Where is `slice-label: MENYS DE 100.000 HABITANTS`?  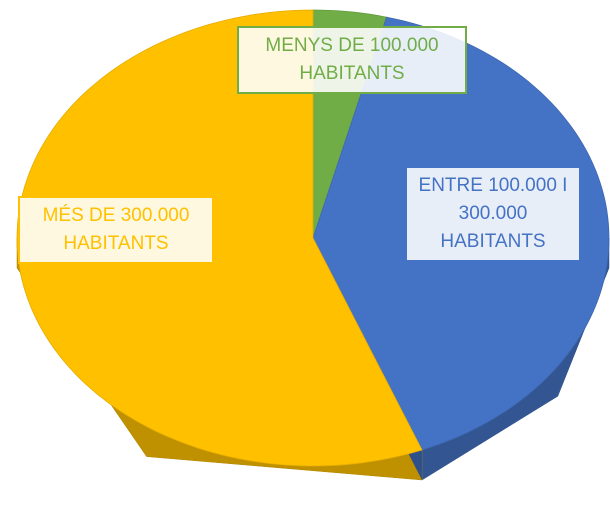 slice-label: MENYS DE 100.000 HABITANTS is located at coordinates (352, 60).